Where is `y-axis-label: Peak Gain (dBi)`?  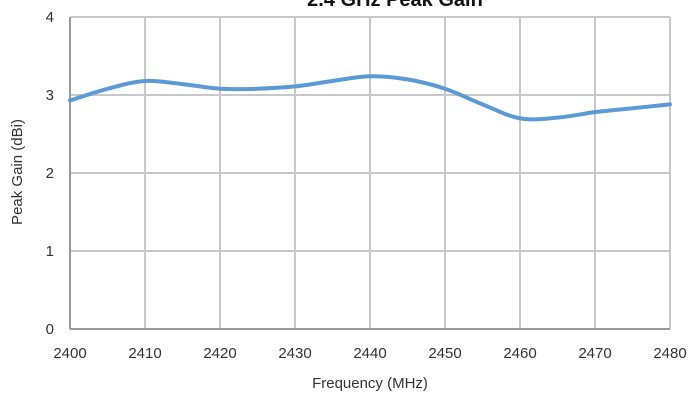
y-axis-label: Peak Gain (dBi) is located at coordinates (17, 172).